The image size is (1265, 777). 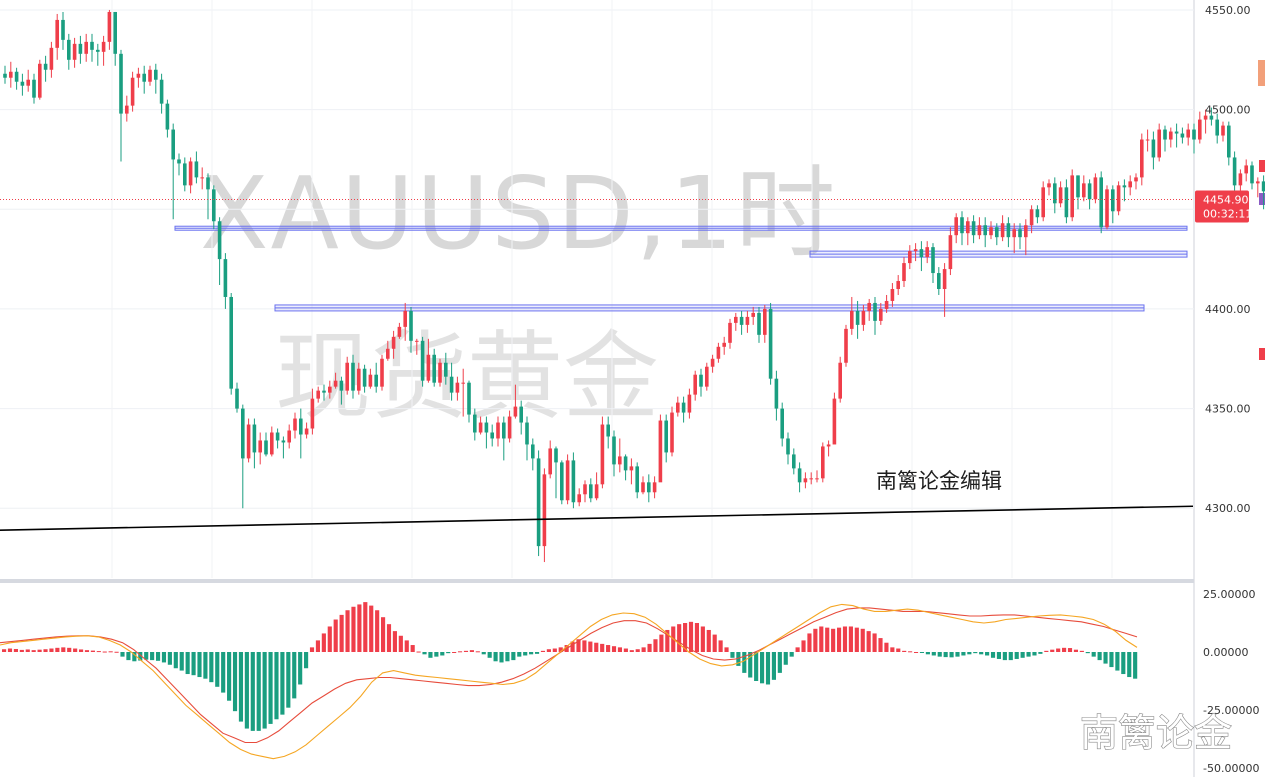 What do you see at coordinates (1231, 768) in the screenshot?
I see `macd-tick-label: -50.00000` at bounding box center [1231, 768].